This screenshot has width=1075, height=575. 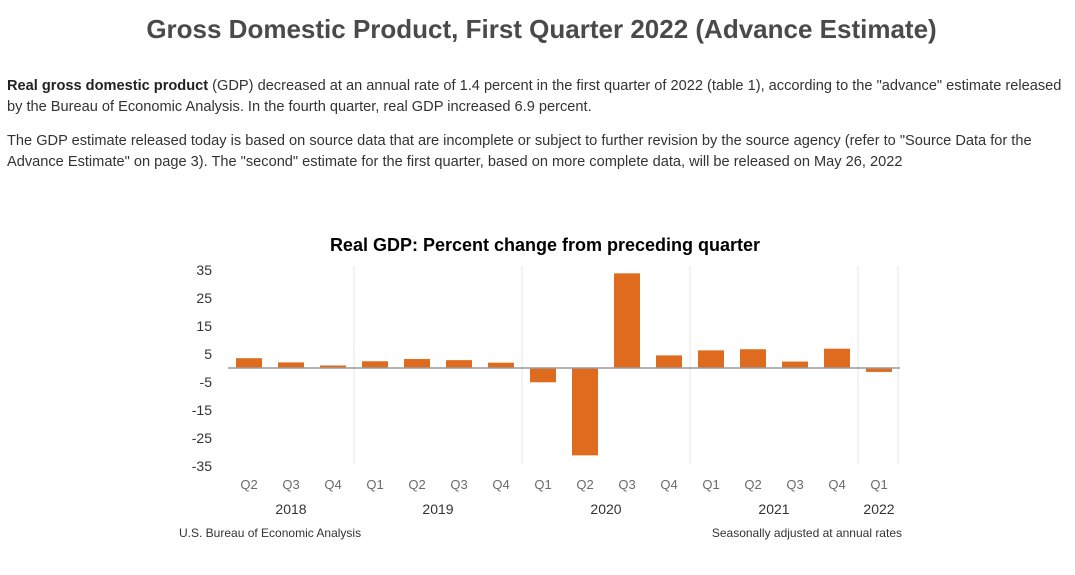 What do you see at coordinates (208, 354) in the screenshot?
I see `y-tick-label: 5` at bounding box center [208, 354].